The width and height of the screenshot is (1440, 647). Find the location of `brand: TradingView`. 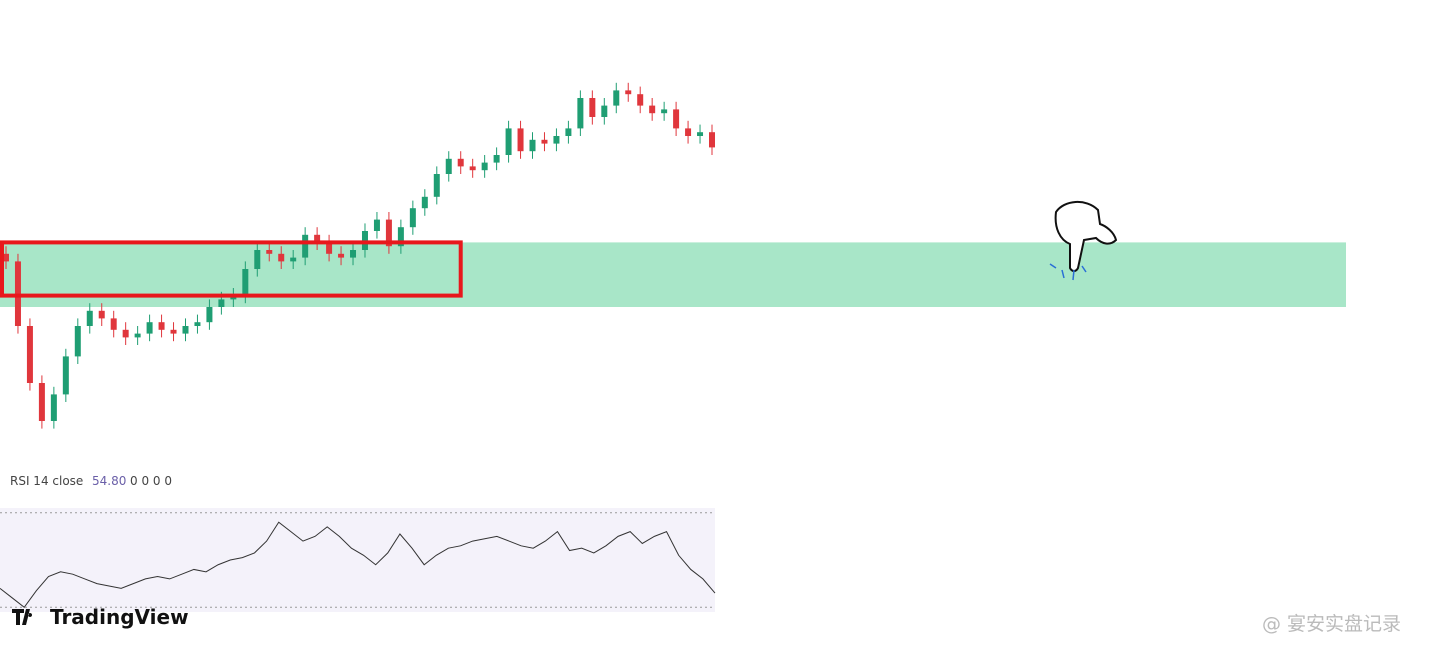

brand: TradingView is located at coordinates (119, 617).